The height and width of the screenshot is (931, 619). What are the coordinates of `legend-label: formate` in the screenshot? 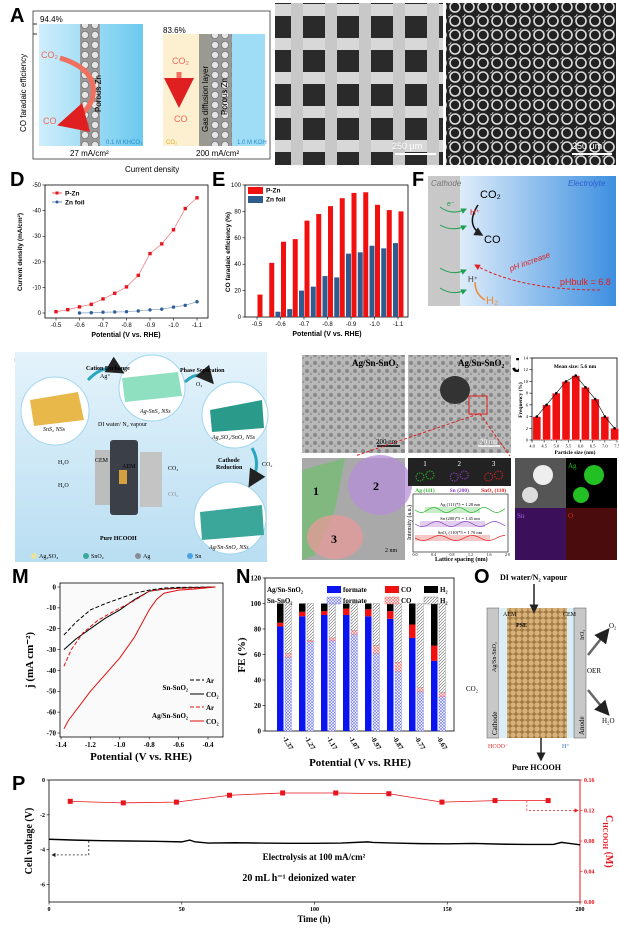 It's located at (355, 601).